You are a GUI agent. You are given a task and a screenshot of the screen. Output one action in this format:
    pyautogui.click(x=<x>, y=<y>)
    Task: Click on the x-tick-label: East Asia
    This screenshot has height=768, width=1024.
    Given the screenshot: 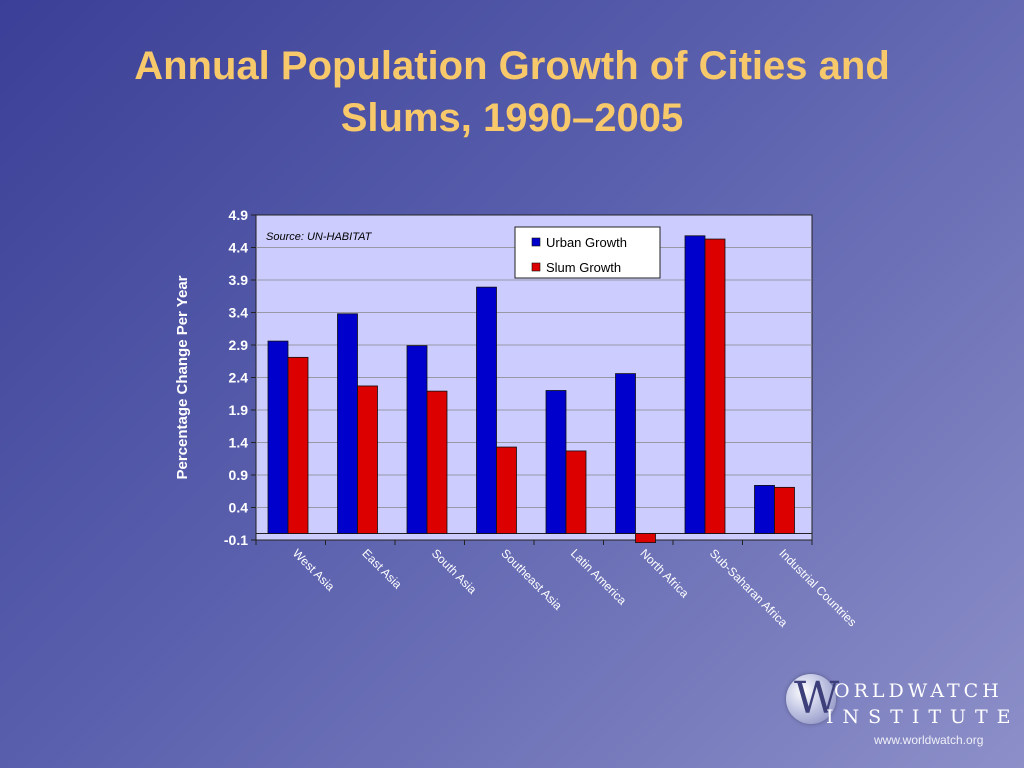 What is the action you would take?
    pyautogui.click(x=382, y=569)
    